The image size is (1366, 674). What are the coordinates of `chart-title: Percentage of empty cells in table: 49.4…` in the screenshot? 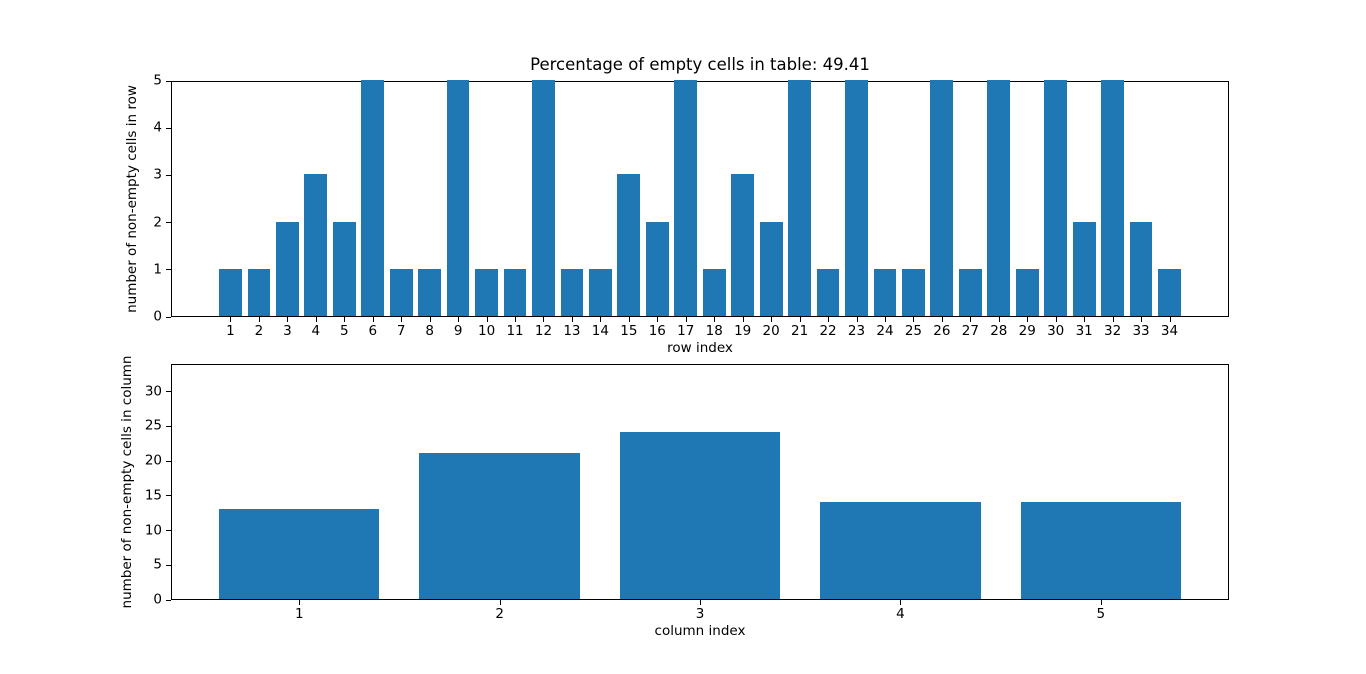 It's located at (700, 64).